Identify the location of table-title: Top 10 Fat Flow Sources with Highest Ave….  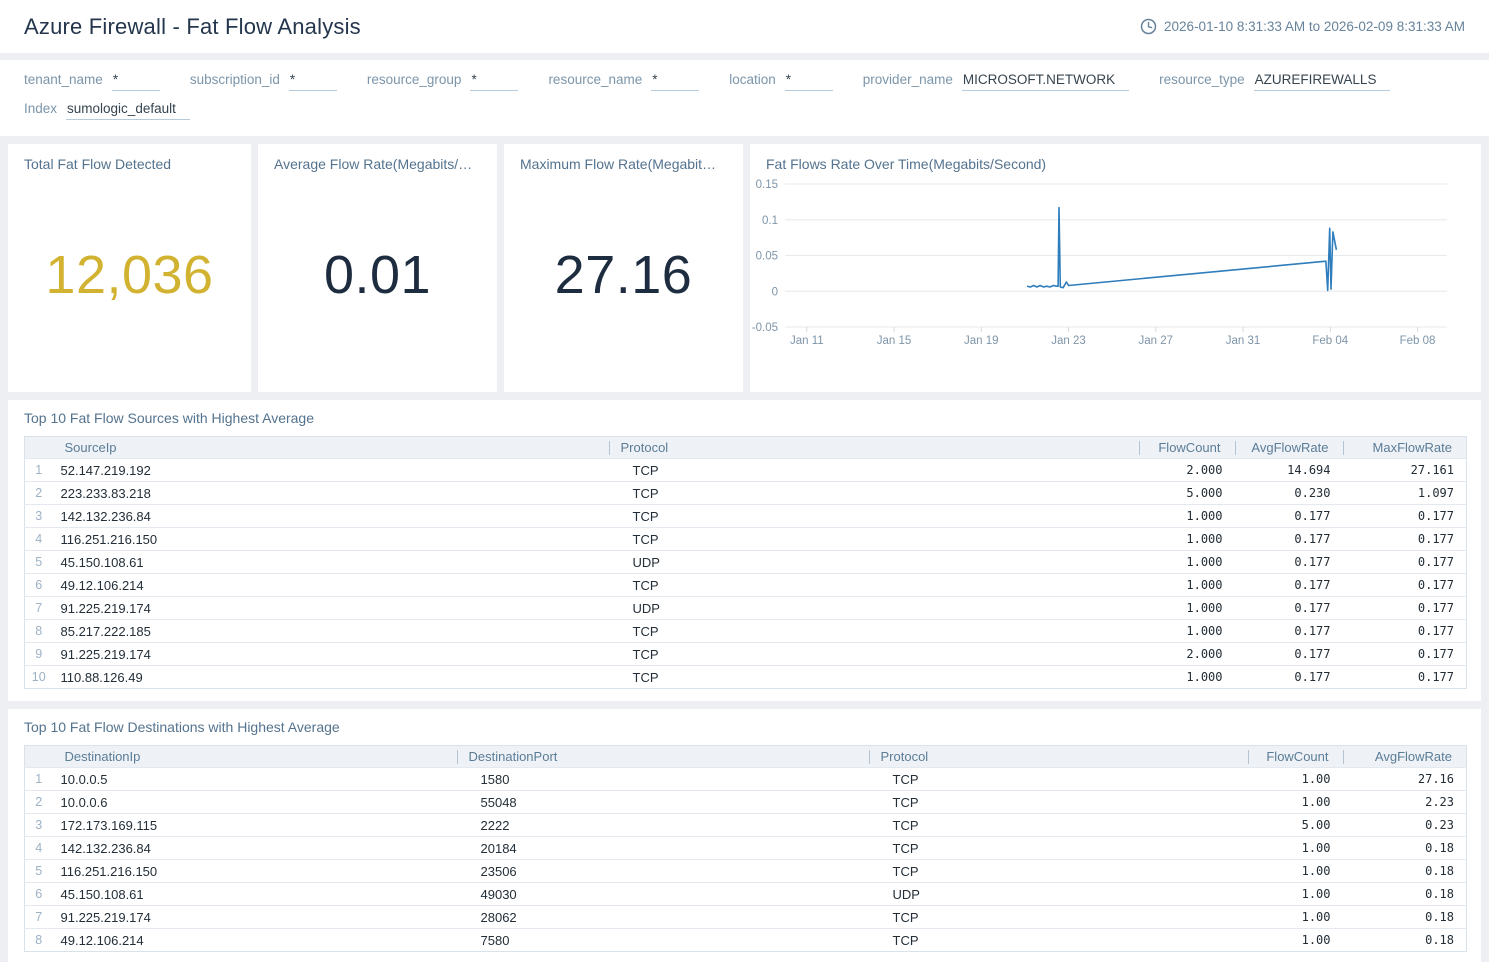
(169, 418).